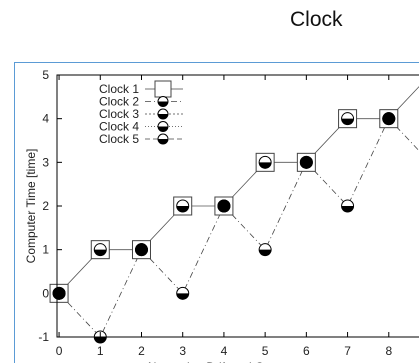 This screenshot has width=419, height=363. I want to click on x-tick-label: 7, so click(347, 351).